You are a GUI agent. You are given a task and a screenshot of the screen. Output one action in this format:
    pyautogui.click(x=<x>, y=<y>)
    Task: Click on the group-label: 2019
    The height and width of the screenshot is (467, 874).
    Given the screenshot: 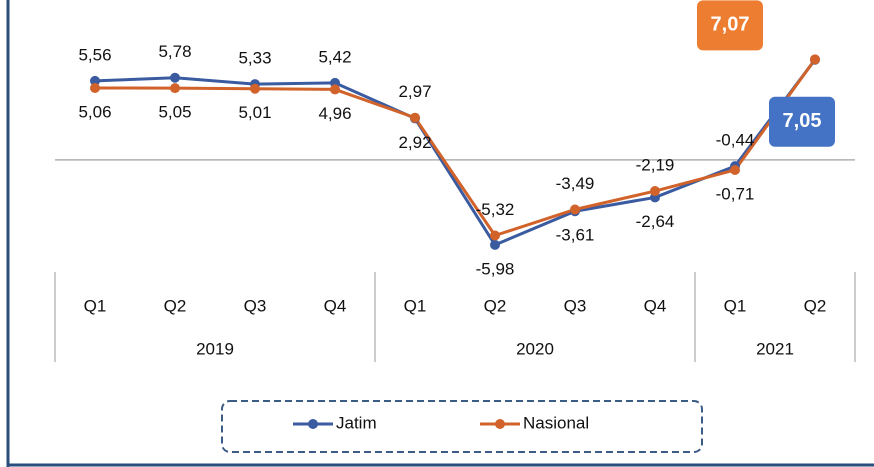 What is the action you would take?
    pyautogui.click(x=215, y=348)
    